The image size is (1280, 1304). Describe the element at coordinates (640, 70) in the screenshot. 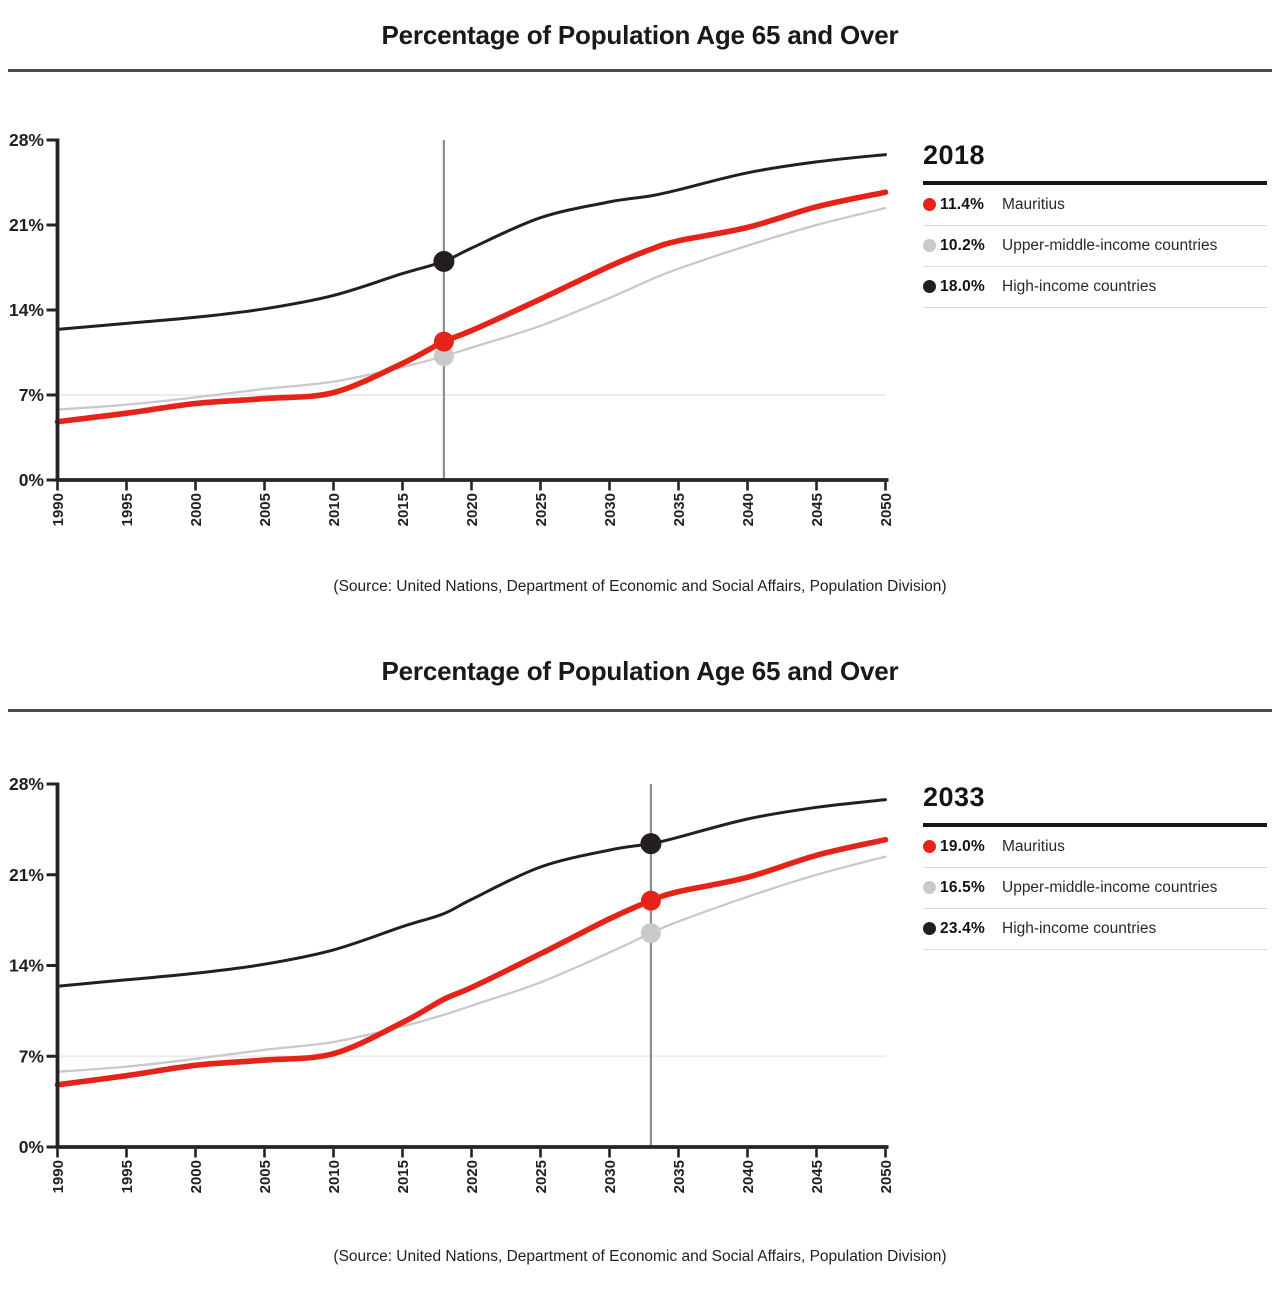

I see `chart-1-title-rule` at that location.